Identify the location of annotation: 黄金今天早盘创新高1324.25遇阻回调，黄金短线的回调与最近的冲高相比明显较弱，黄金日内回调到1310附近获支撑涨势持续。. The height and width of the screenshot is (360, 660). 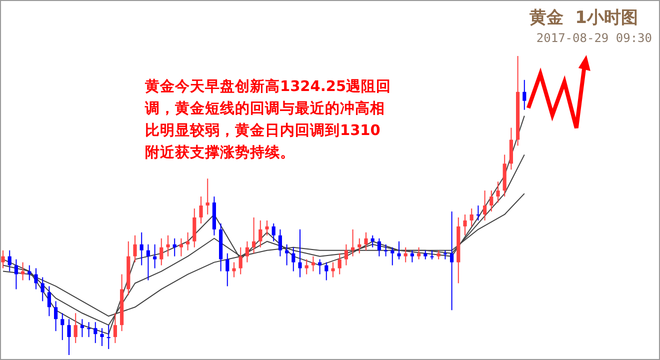
(268, 120).